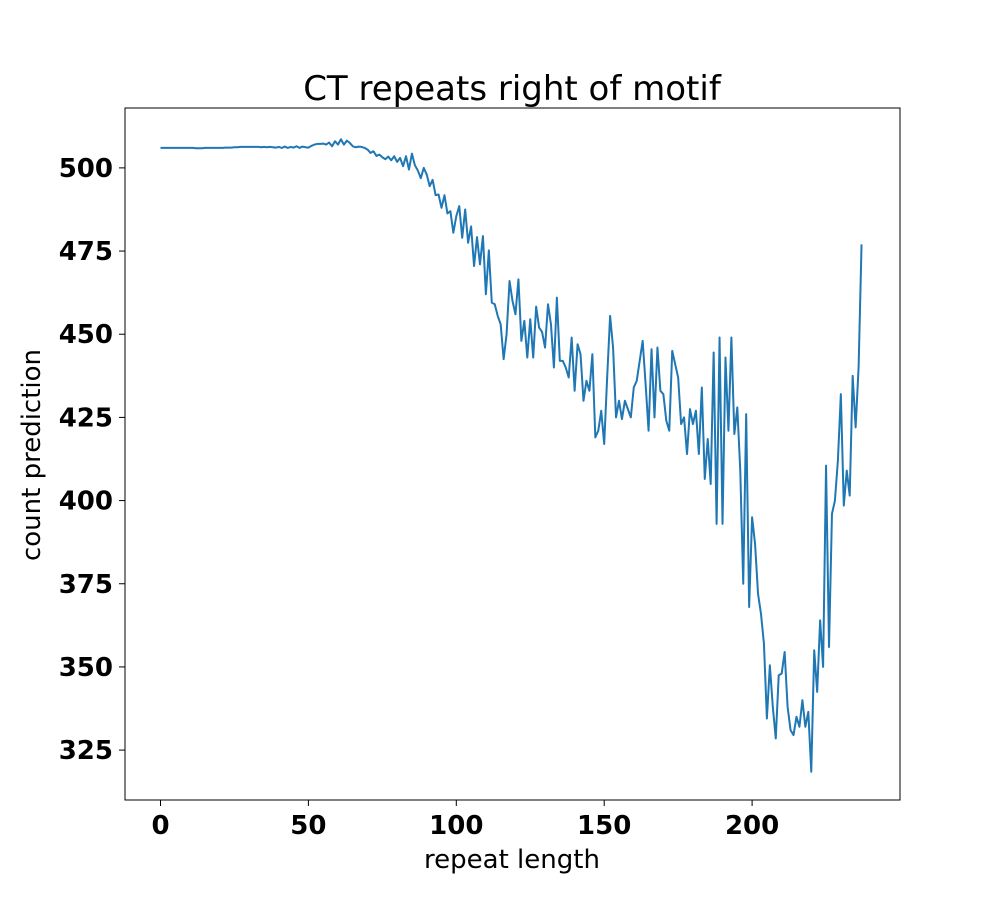  I want to click on x-tick-label: 50, so click(308, 826).